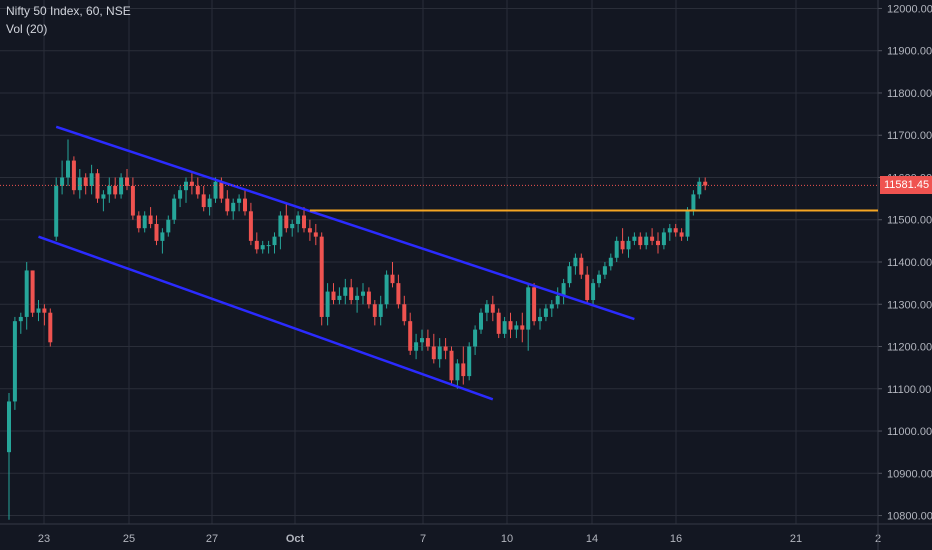  I want to click on trendline-lower-channel, so click(266, 318).